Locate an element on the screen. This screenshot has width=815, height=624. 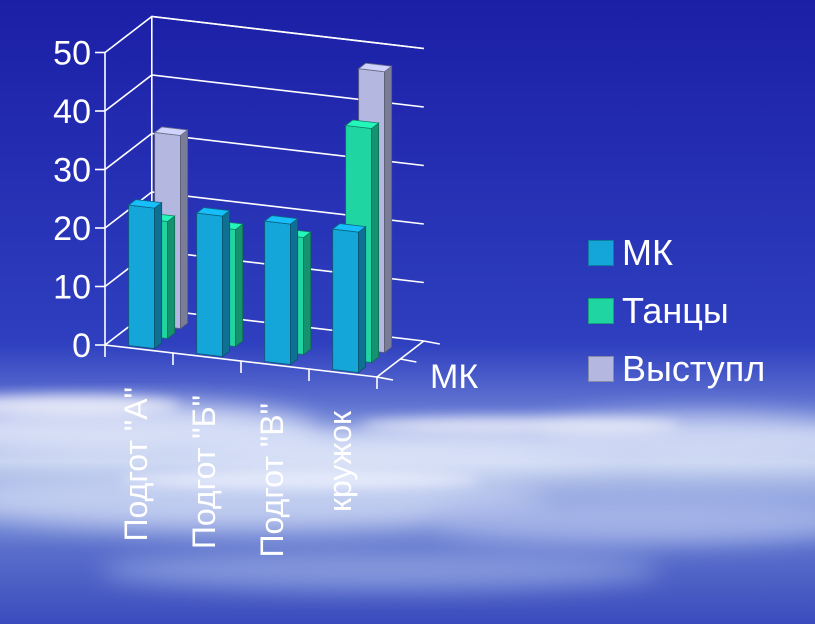
legend-item-vystupl: Выступл is located at coordinates (676, 369).